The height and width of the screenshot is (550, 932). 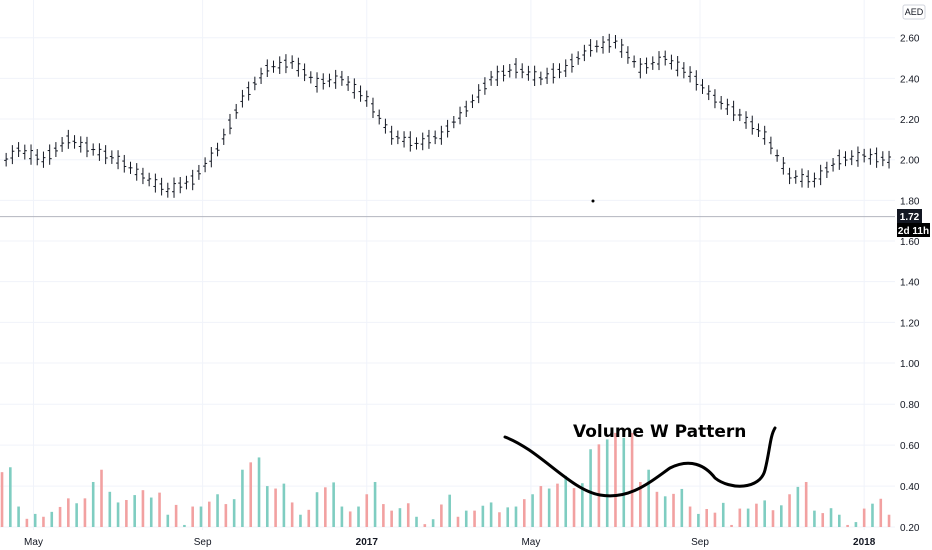 What do you see at coordinates (640, 462) in the screenshot?
I see `volume-w-curve` at bounding box center [640, 462].